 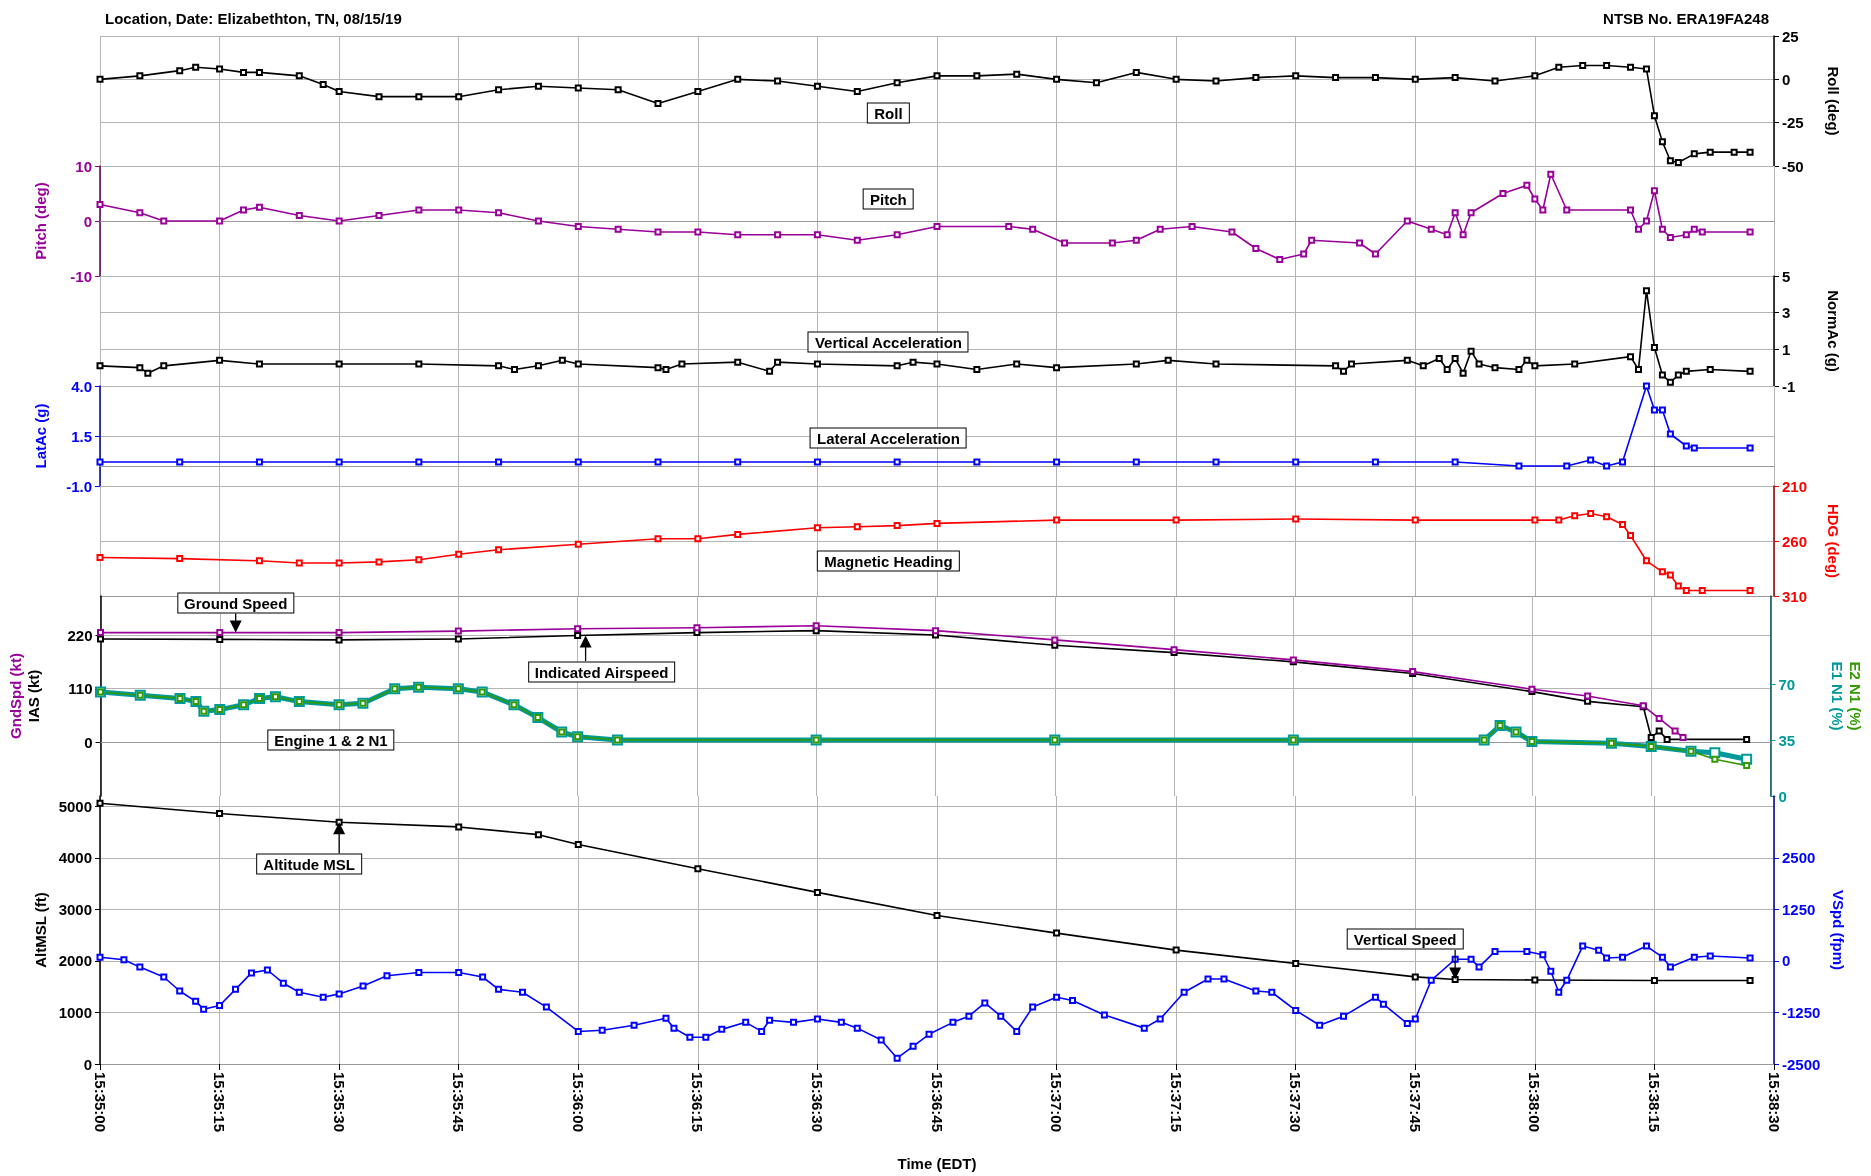 I want to click on annotation: Magnetic Heading, so click(x=888, y=561).